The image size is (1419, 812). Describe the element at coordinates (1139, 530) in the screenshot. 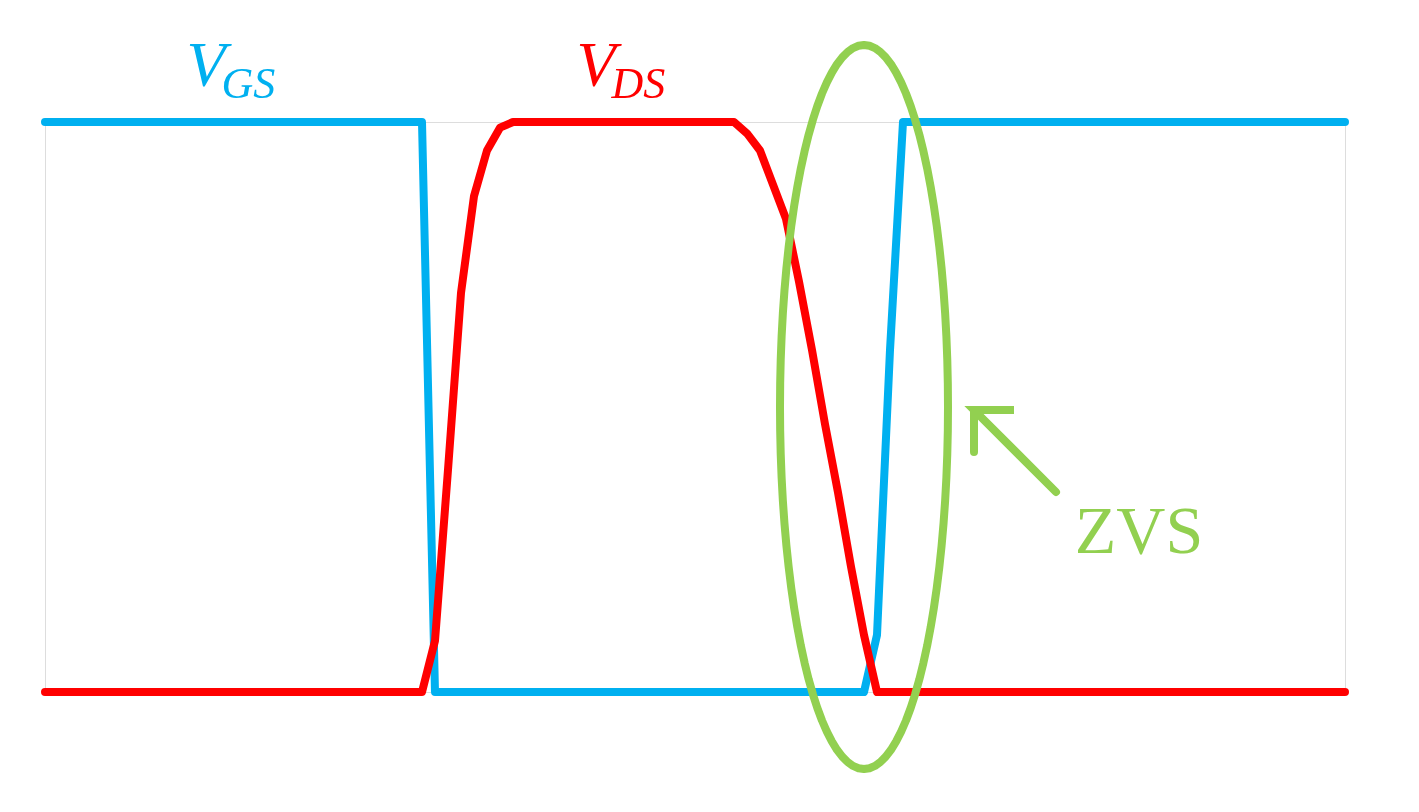

I see `annotation: ZVS` at that location.